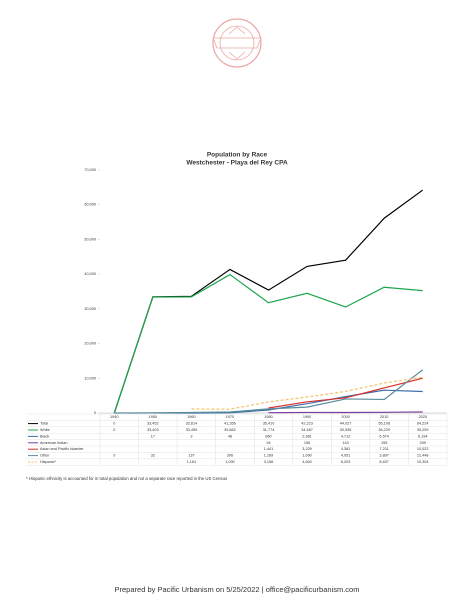 The width and height of the screenshot is (474, 613). I want to click on table-cell: 6,194, so click(423, 436).